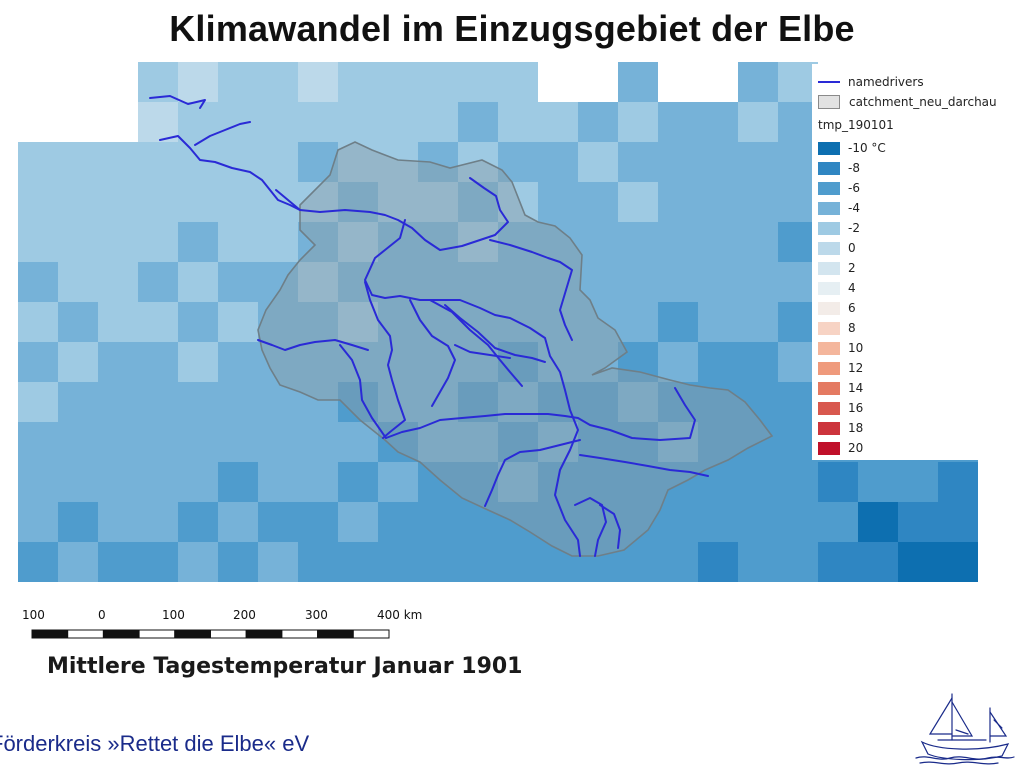 Image resolution: width=1024 pixels, height=768 pixels. Describe the element at coordinates (856, 428) in the screenshot. I see `legend-entry-label: 18` at that location.